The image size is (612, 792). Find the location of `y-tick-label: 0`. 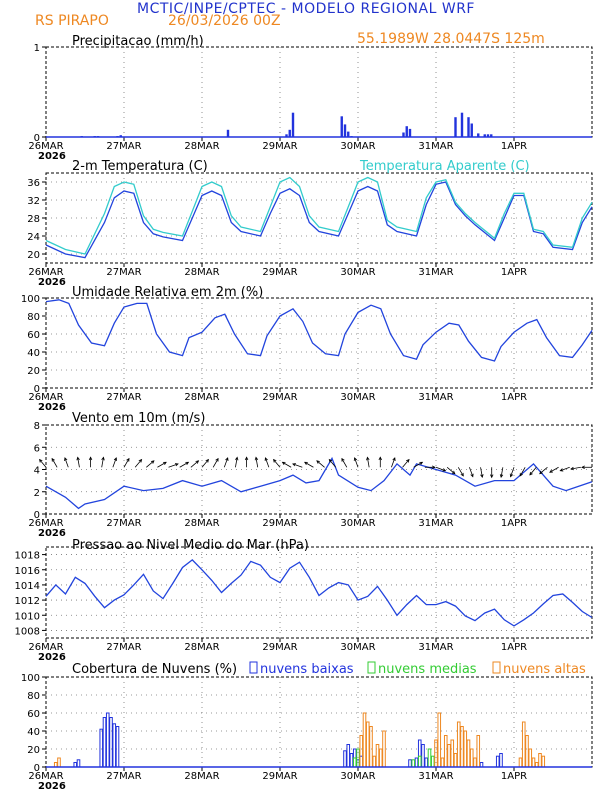

y-tick-label: 0 is located at coordinates (37, 768).